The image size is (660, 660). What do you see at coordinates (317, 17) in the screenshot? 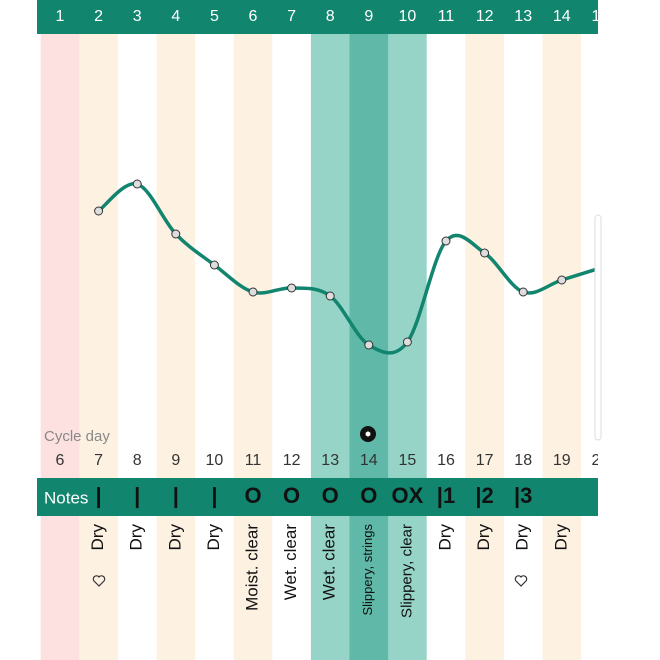
I see `header-bar` at bounding box center [317, 17].